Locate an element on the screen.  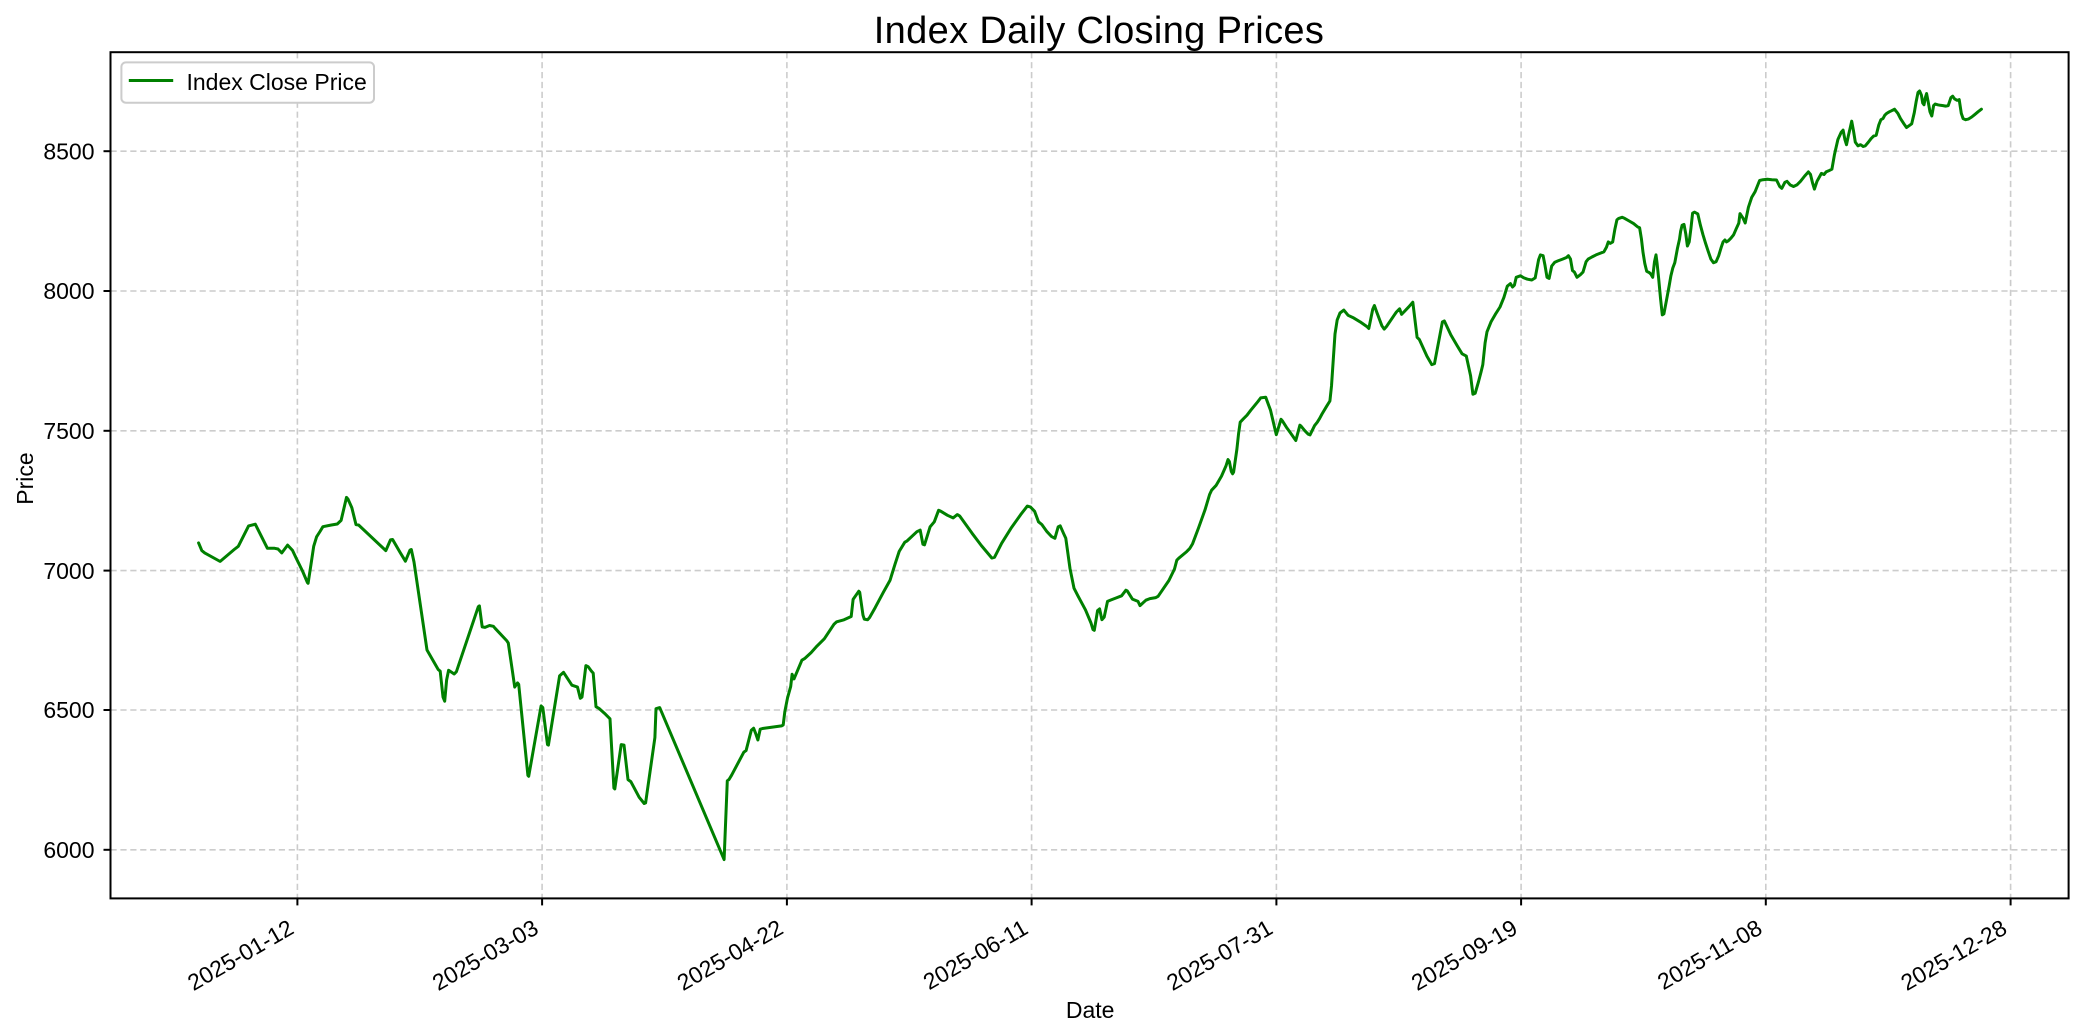
svg-text: 8000 is located at coordinates (68, 291).